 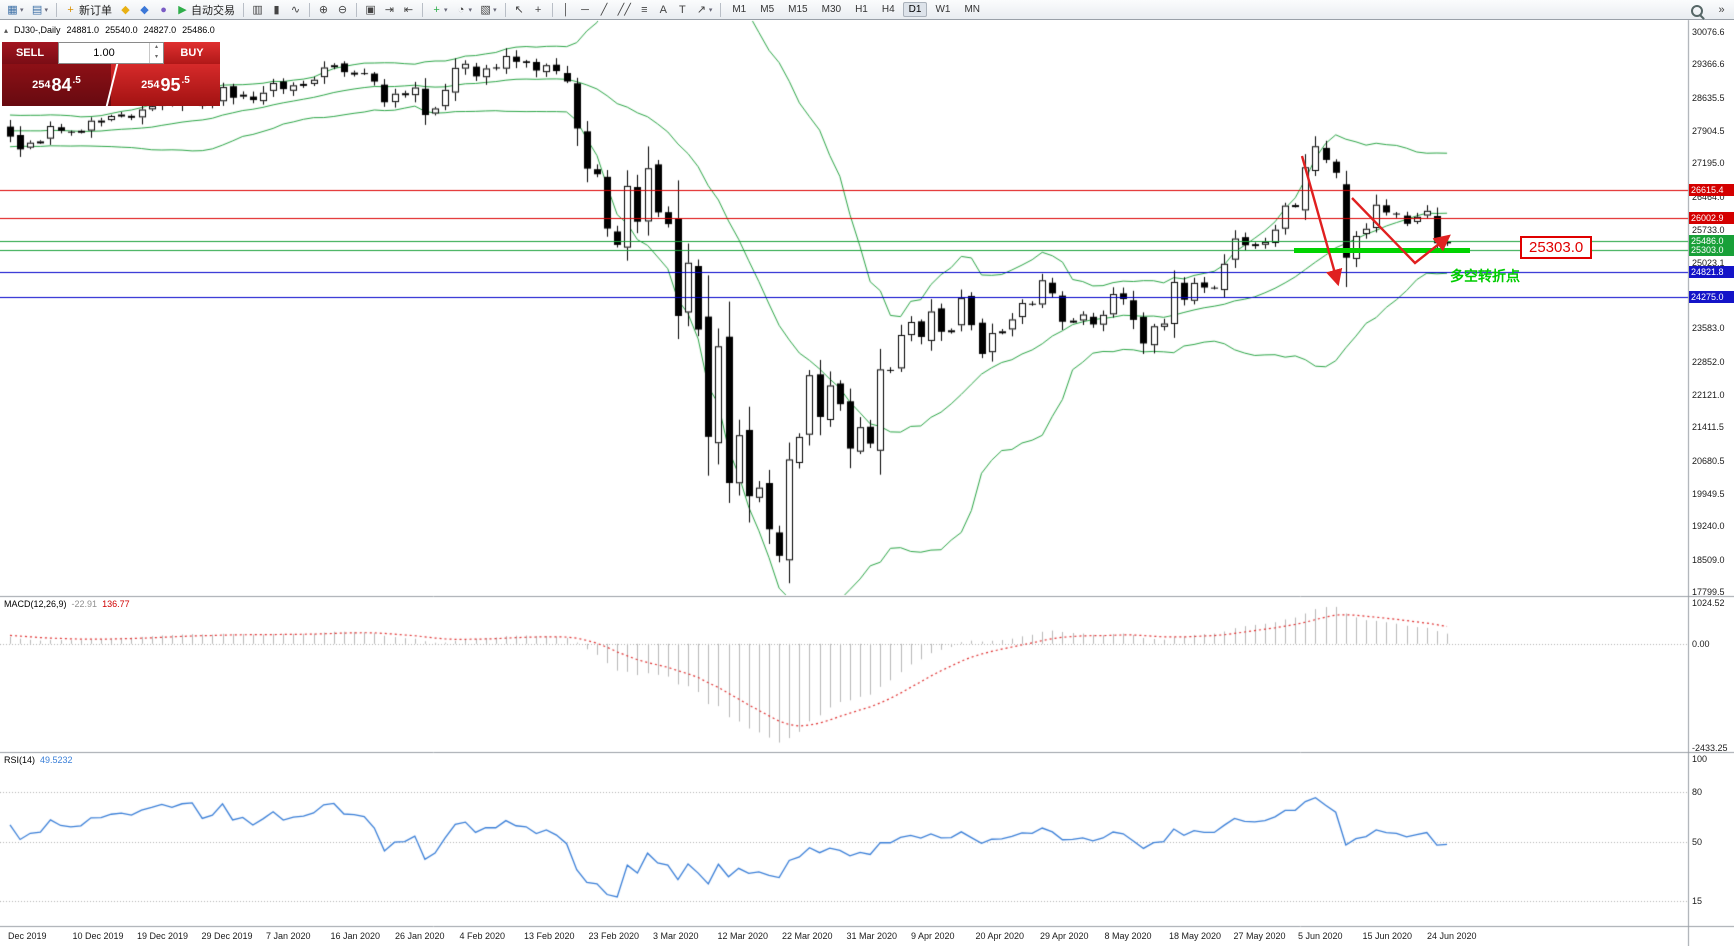 I want to click on one-click-collapse-toggle: ▴, so click(x=6, y=30).